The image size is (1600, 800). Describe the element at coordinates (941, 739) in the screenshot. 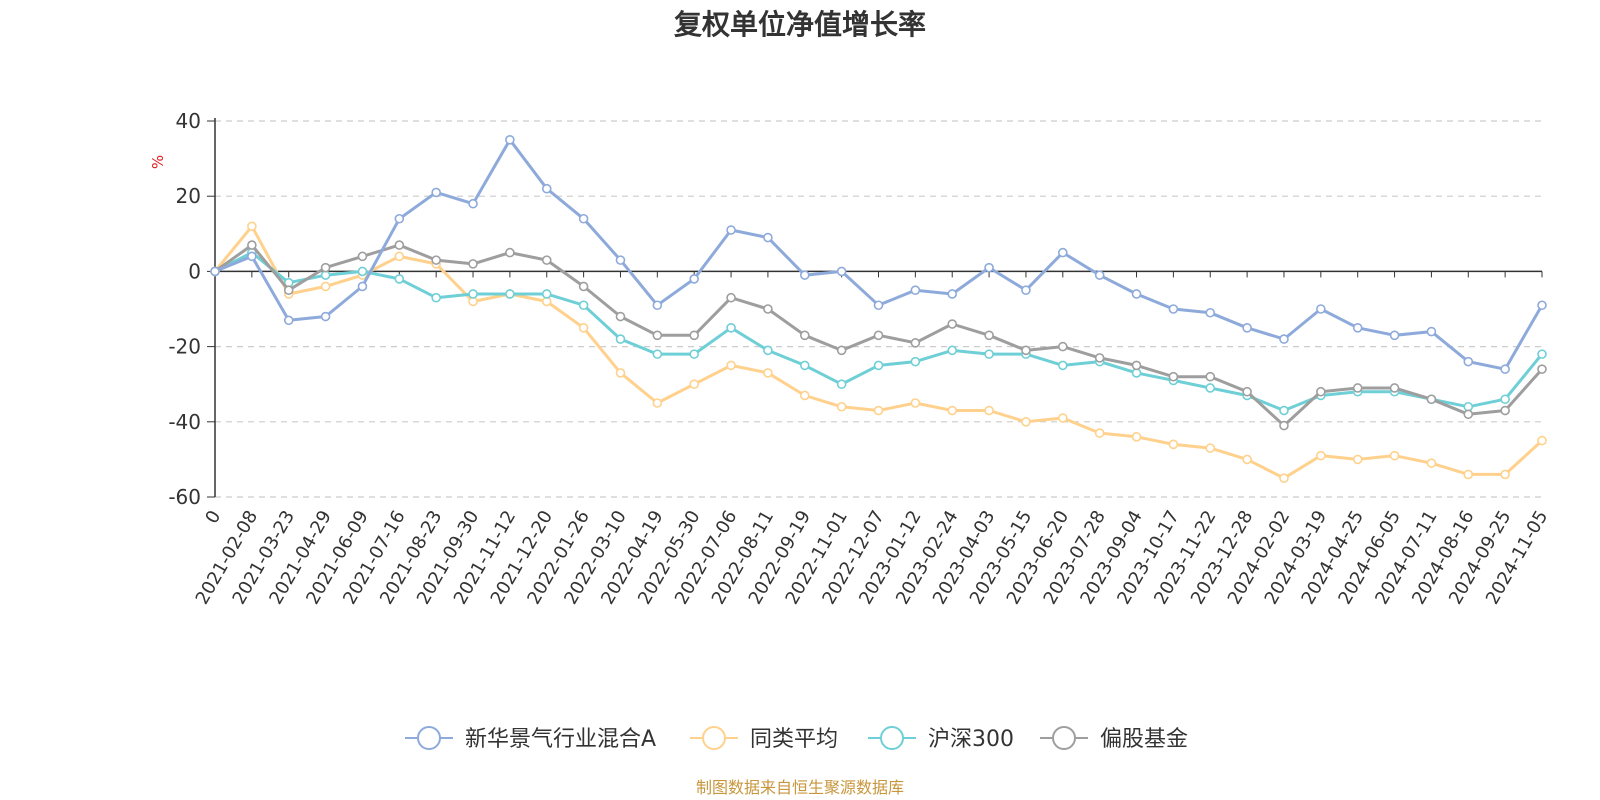

I see `legend-item-2: 沪深300` at that location.